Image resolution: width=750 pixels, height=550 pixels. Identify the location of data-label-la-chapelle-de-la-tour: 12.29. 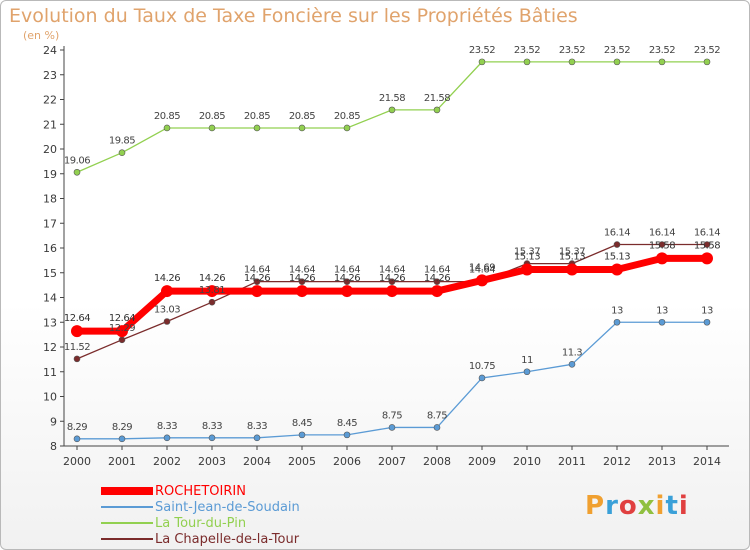
(122, 328).